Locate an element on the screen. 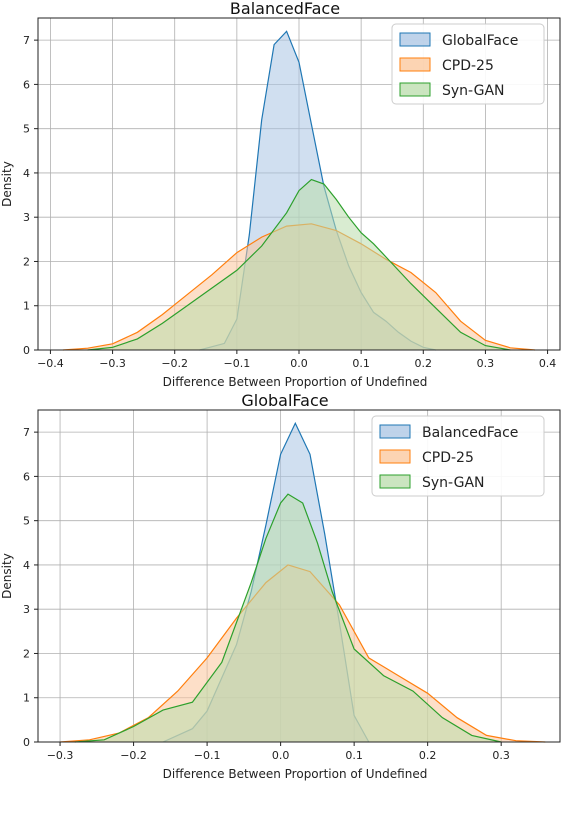  x-tick-label: −0.4 is located at coordinates (50, 363).